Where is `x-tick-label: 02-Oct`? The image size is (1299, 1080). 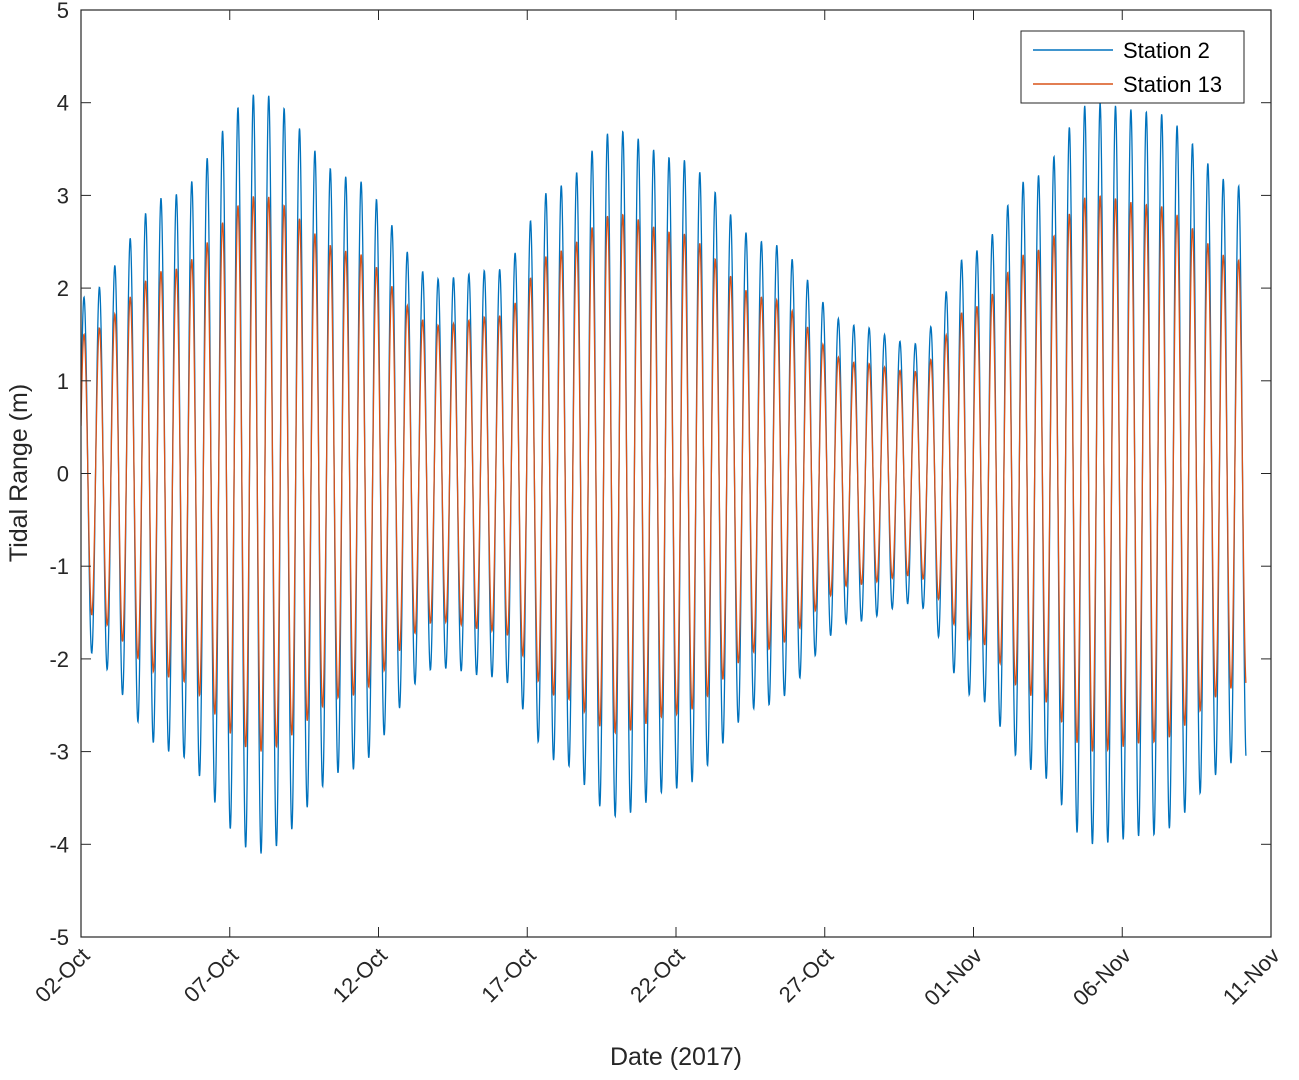 x-tick-label: 02-Oct is located at coordinates (62, 975).